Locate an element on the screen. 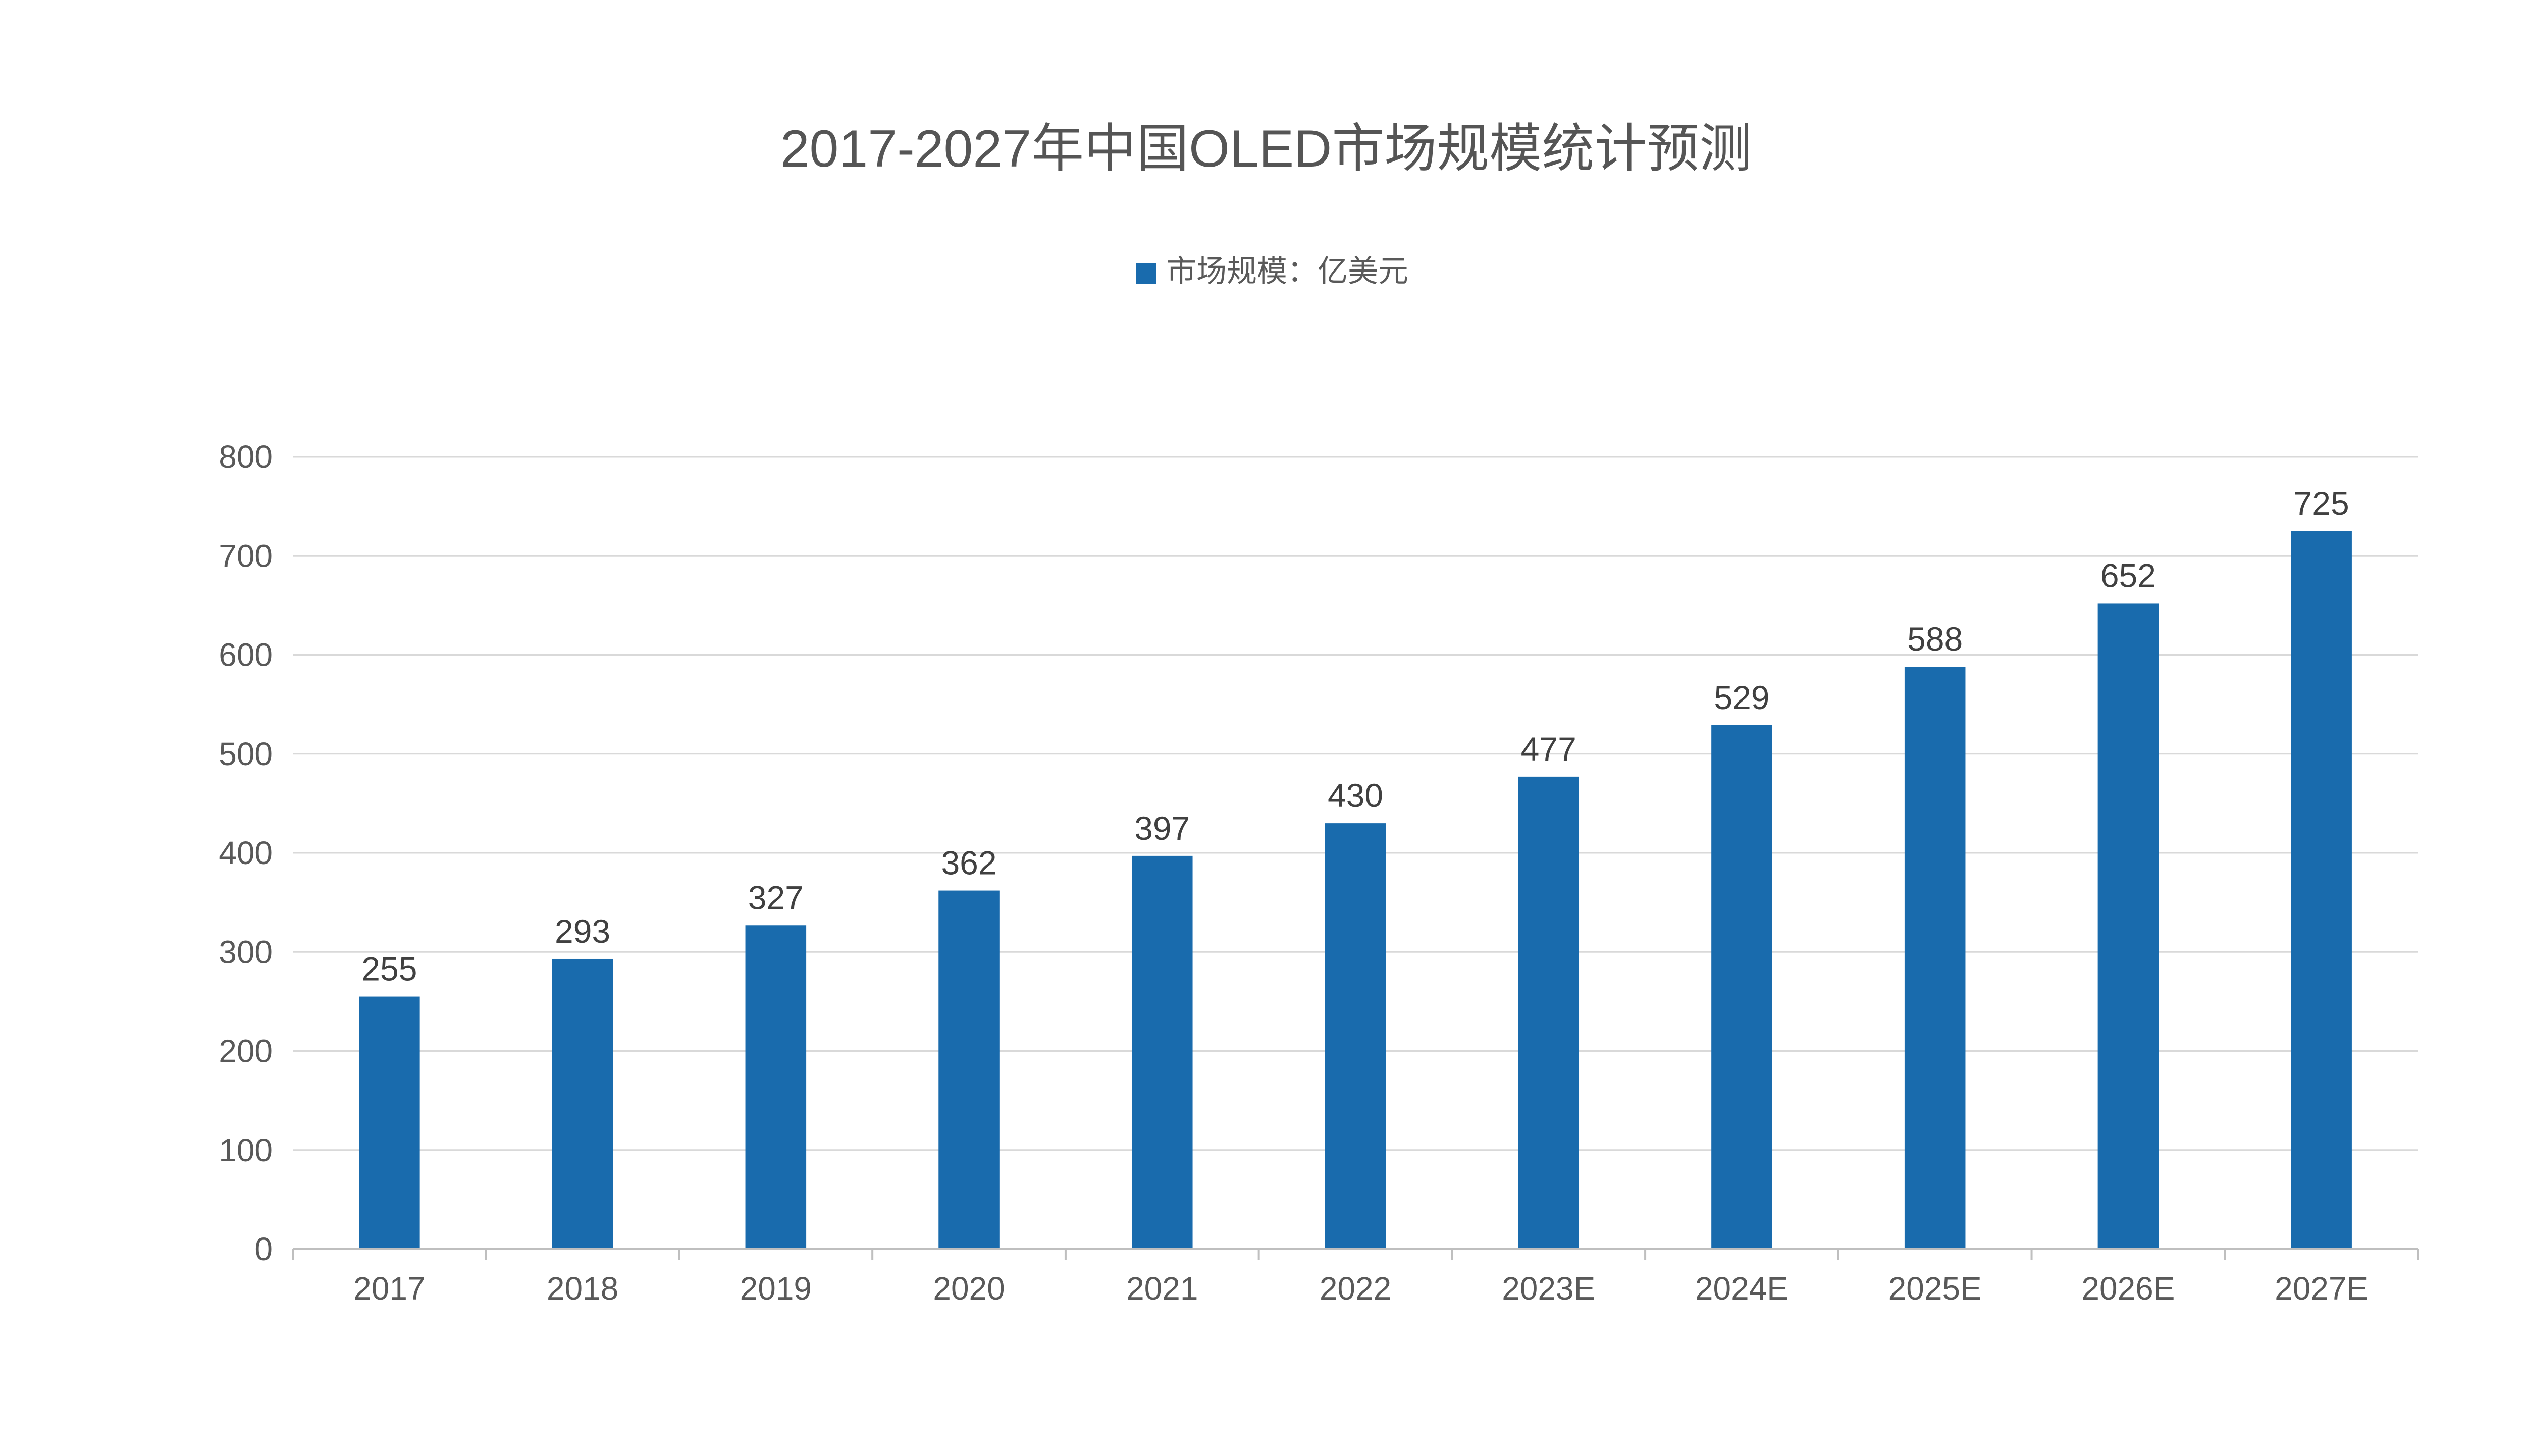 Image resolution: width=2524 pixels, height=1456 pixels. y-tick-label: 700 is located at coordinates (246, 555).